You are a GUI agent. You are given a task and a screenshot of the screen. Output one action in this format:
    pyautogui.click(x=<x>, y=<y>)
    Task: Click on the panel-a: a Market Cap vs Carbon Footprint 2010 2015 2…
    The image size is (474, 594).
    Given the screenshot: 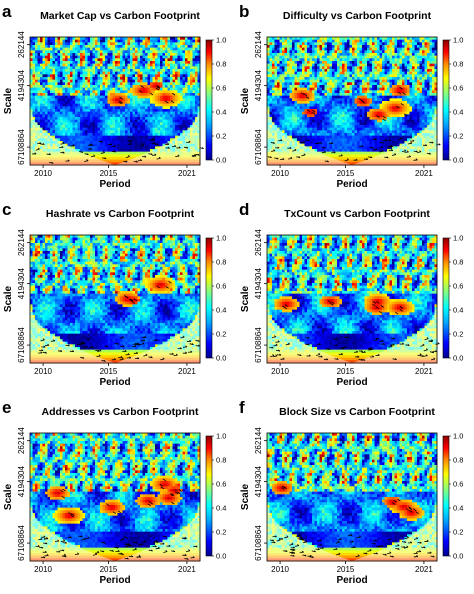 What is the action you would take?
    pyautogui.click(x=114, y=96)
    